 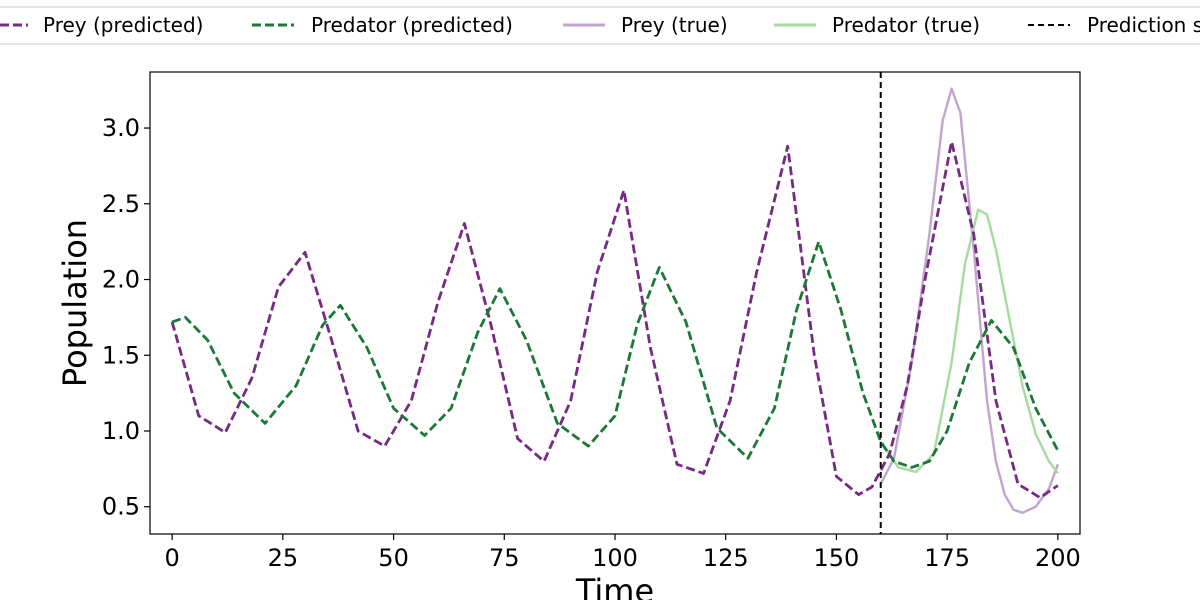 I want to click on x-tick-label: 25, so click(x=283, y=558).